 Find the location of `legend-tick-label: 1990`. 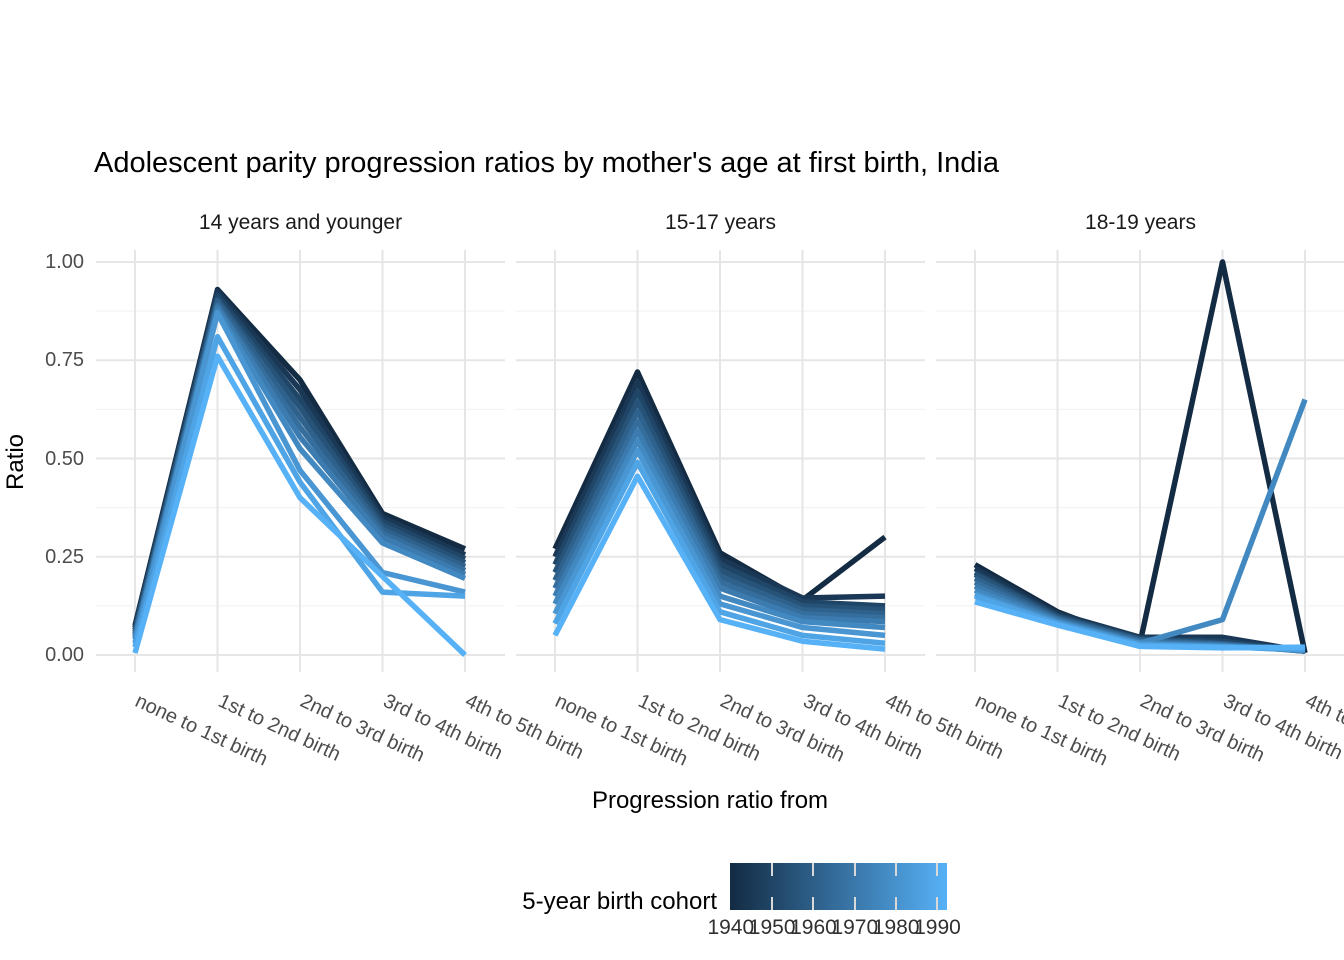

legend-tick-label: 1990 is located at coordinates (937, 927).